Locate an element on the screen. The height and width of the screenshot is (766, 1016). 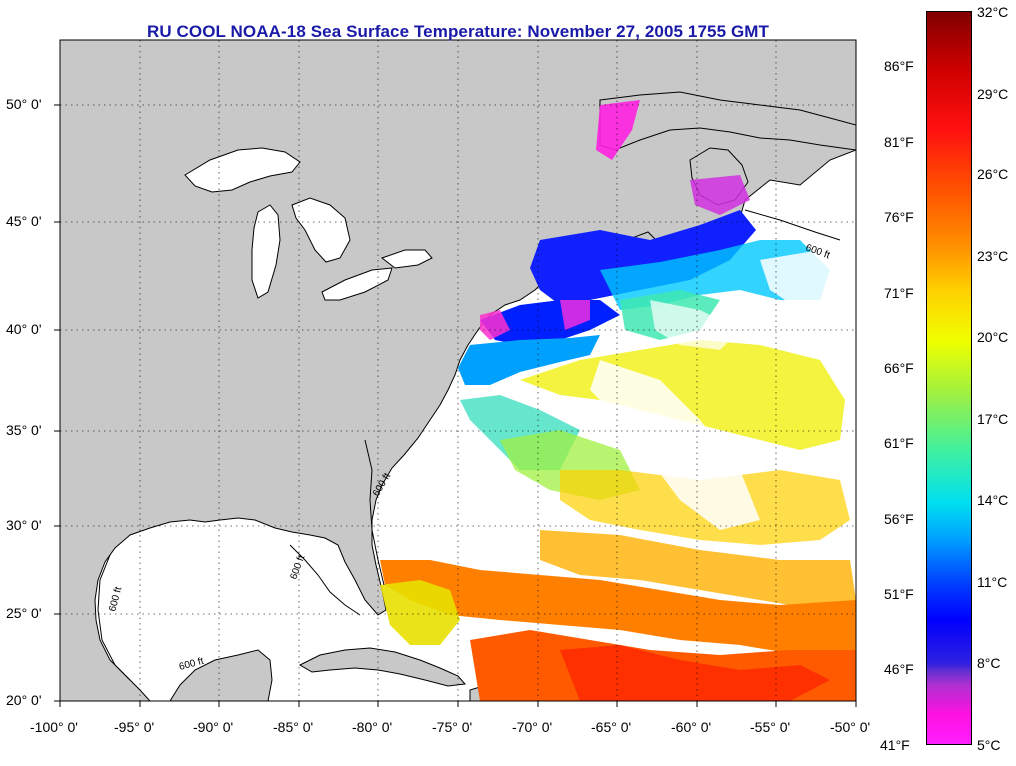
colorbar-fahrenheit-label: 46°F is located at coordinates (899, 669).